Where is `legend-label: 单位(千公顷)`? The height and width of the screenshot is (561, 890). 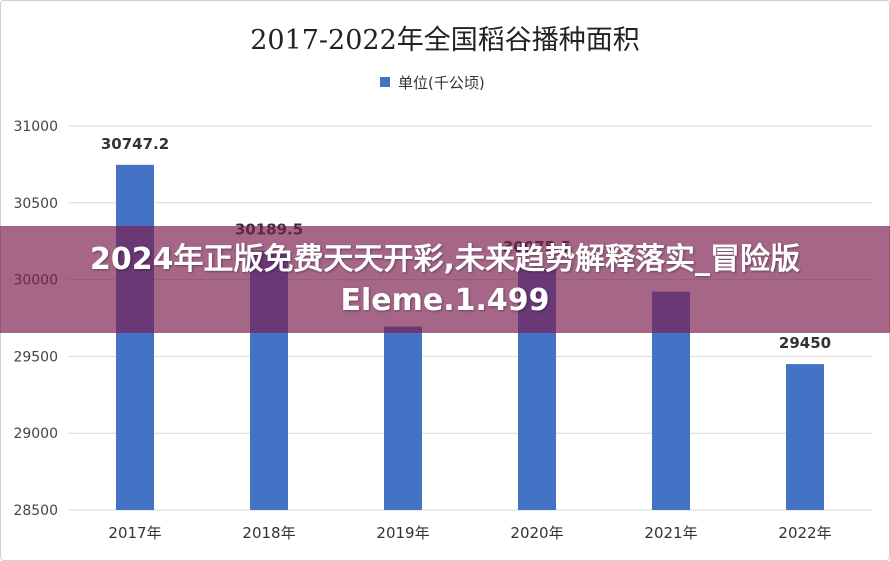 legend-label: 单位(千公顷) is located at coordinates (441, 82).